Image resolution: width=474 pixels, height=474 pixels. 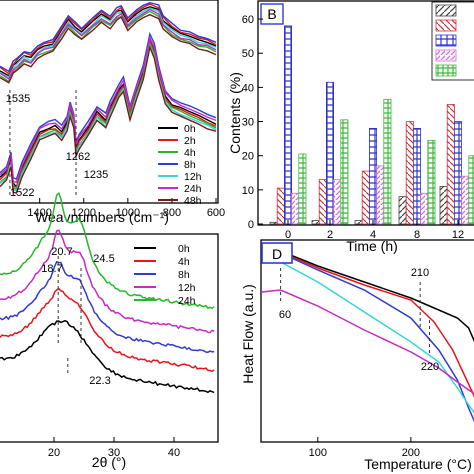 What do you see at coordinates (285, 315) in the screenshot?
I see `dsc-annotation: 60` at bounding box center [285, 315].